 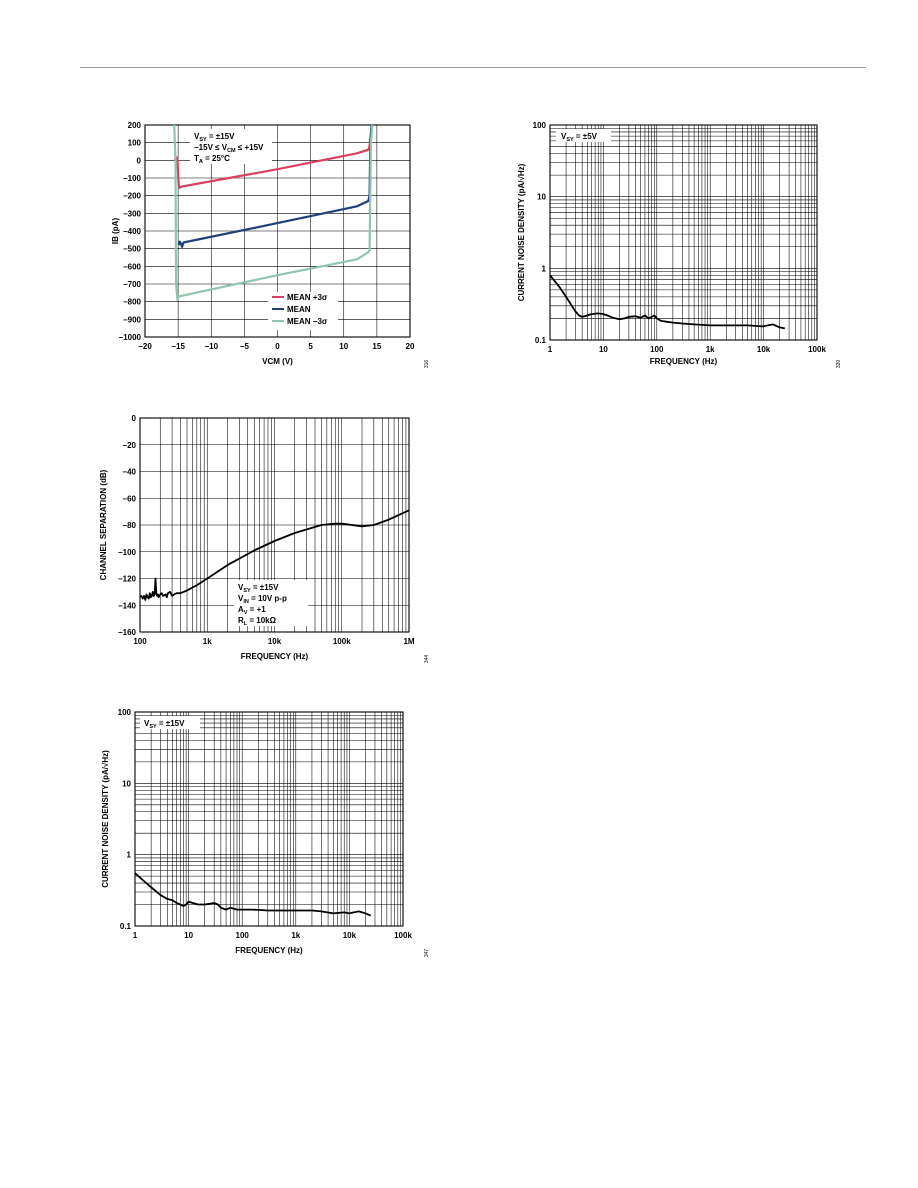 I want to click on legend-label: MEAN, so click(x=299, y=309).